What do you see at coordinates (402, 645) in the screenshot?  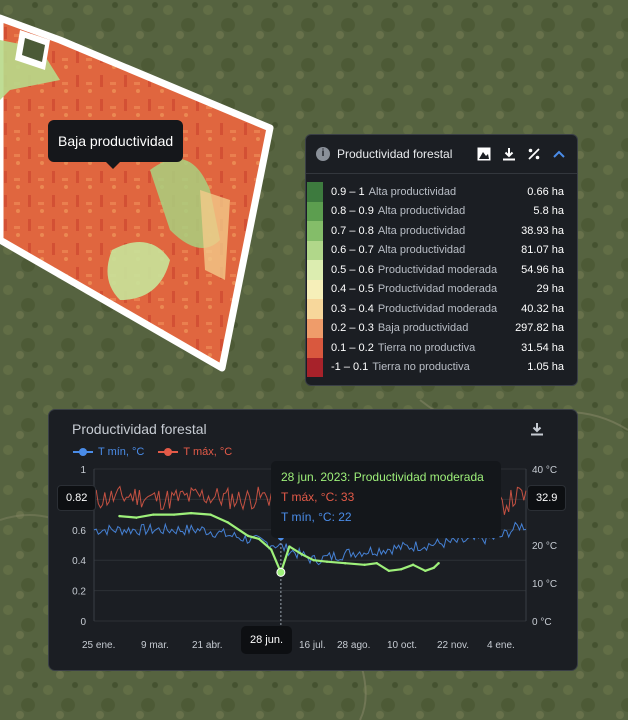 I see `x-tick-label: 10 oct.` at bounding box center [402, 645].